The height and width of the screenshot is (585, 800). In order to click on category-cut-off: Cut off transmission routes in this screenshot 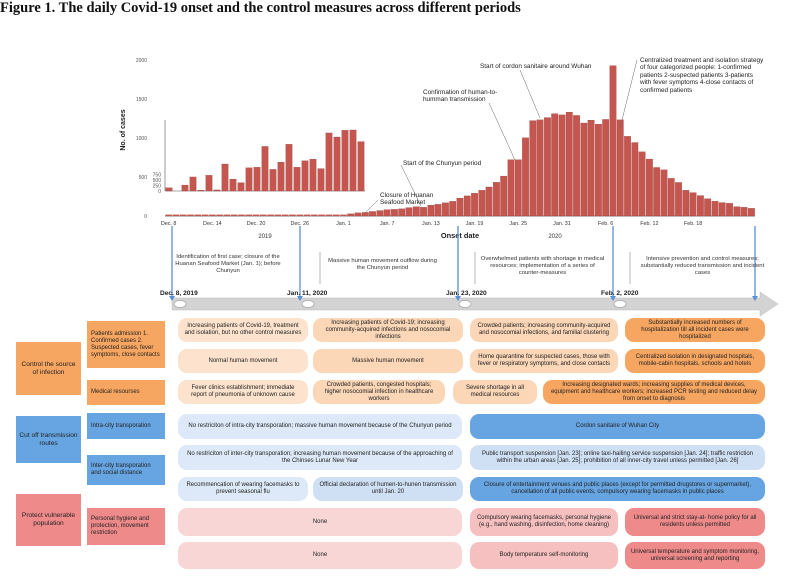, I will do `click(48, 439)`.